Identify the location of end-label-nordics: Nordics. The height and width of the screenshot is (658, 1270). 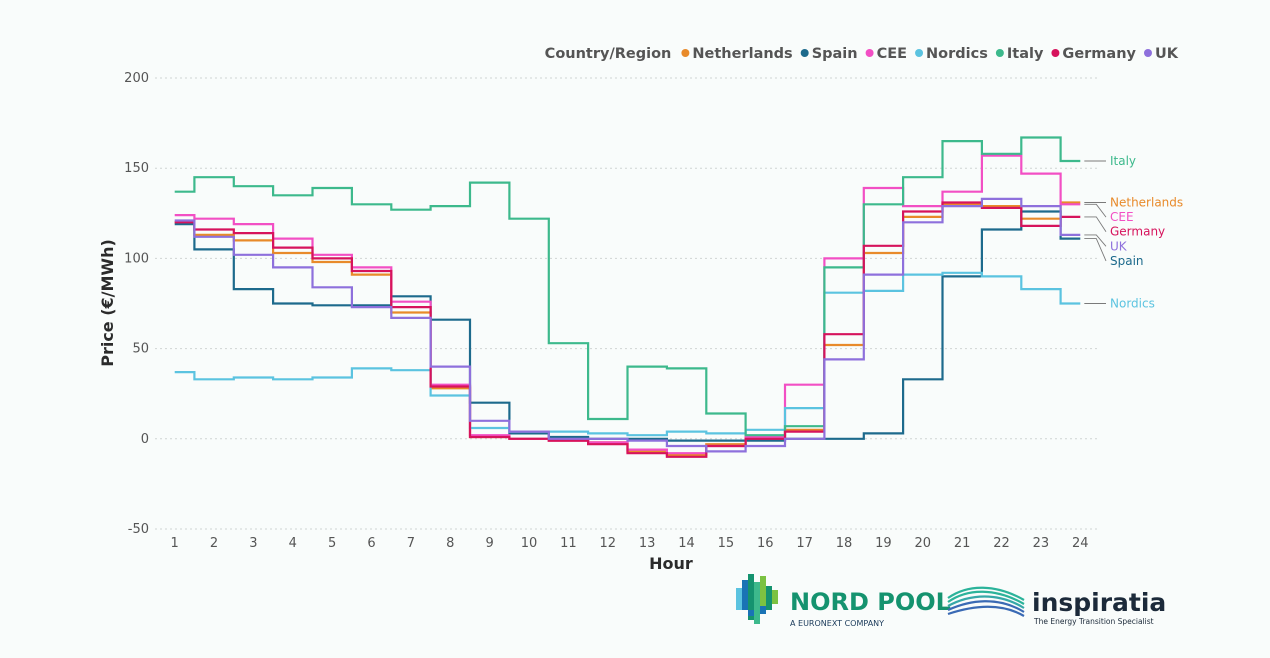
(1132, 304).